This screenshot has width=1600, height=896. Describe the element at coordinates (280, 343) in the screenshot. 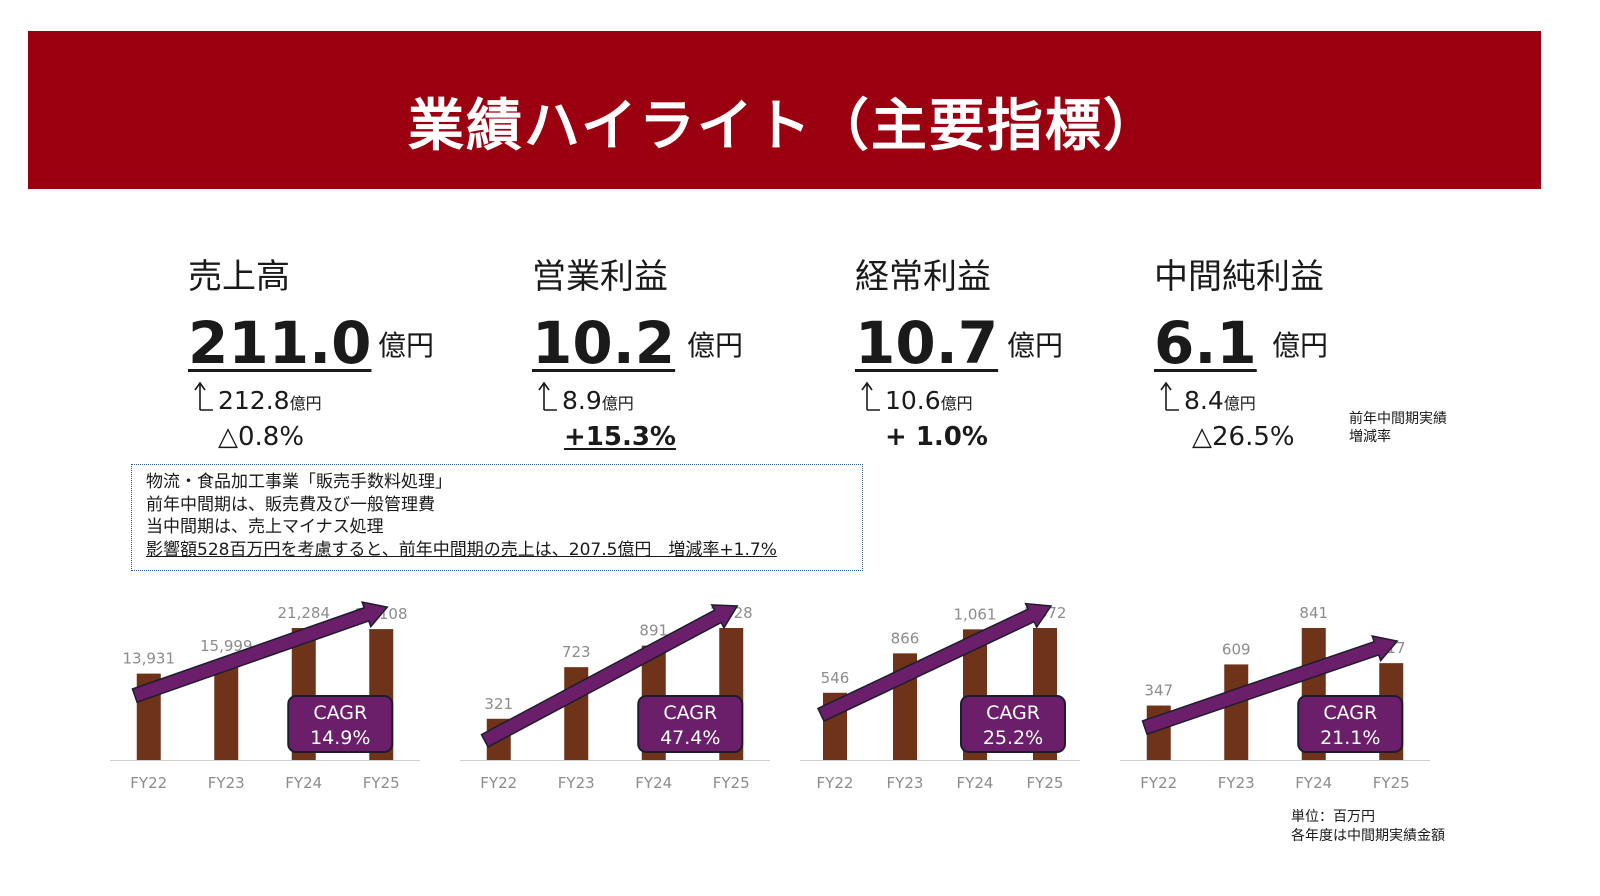

I see `kpi-value: 211.0` at that location.